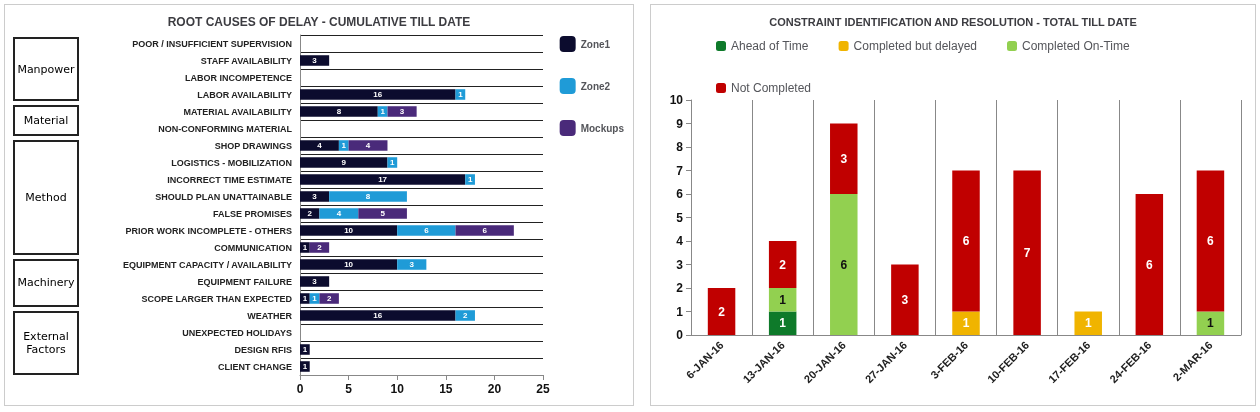  What do you see at coordinates (208, 230) in the screenshot?
I see `y-tick-label: PRIOR WORK INCOMPLETE - OTHERS` at bounding box center [208, 230].